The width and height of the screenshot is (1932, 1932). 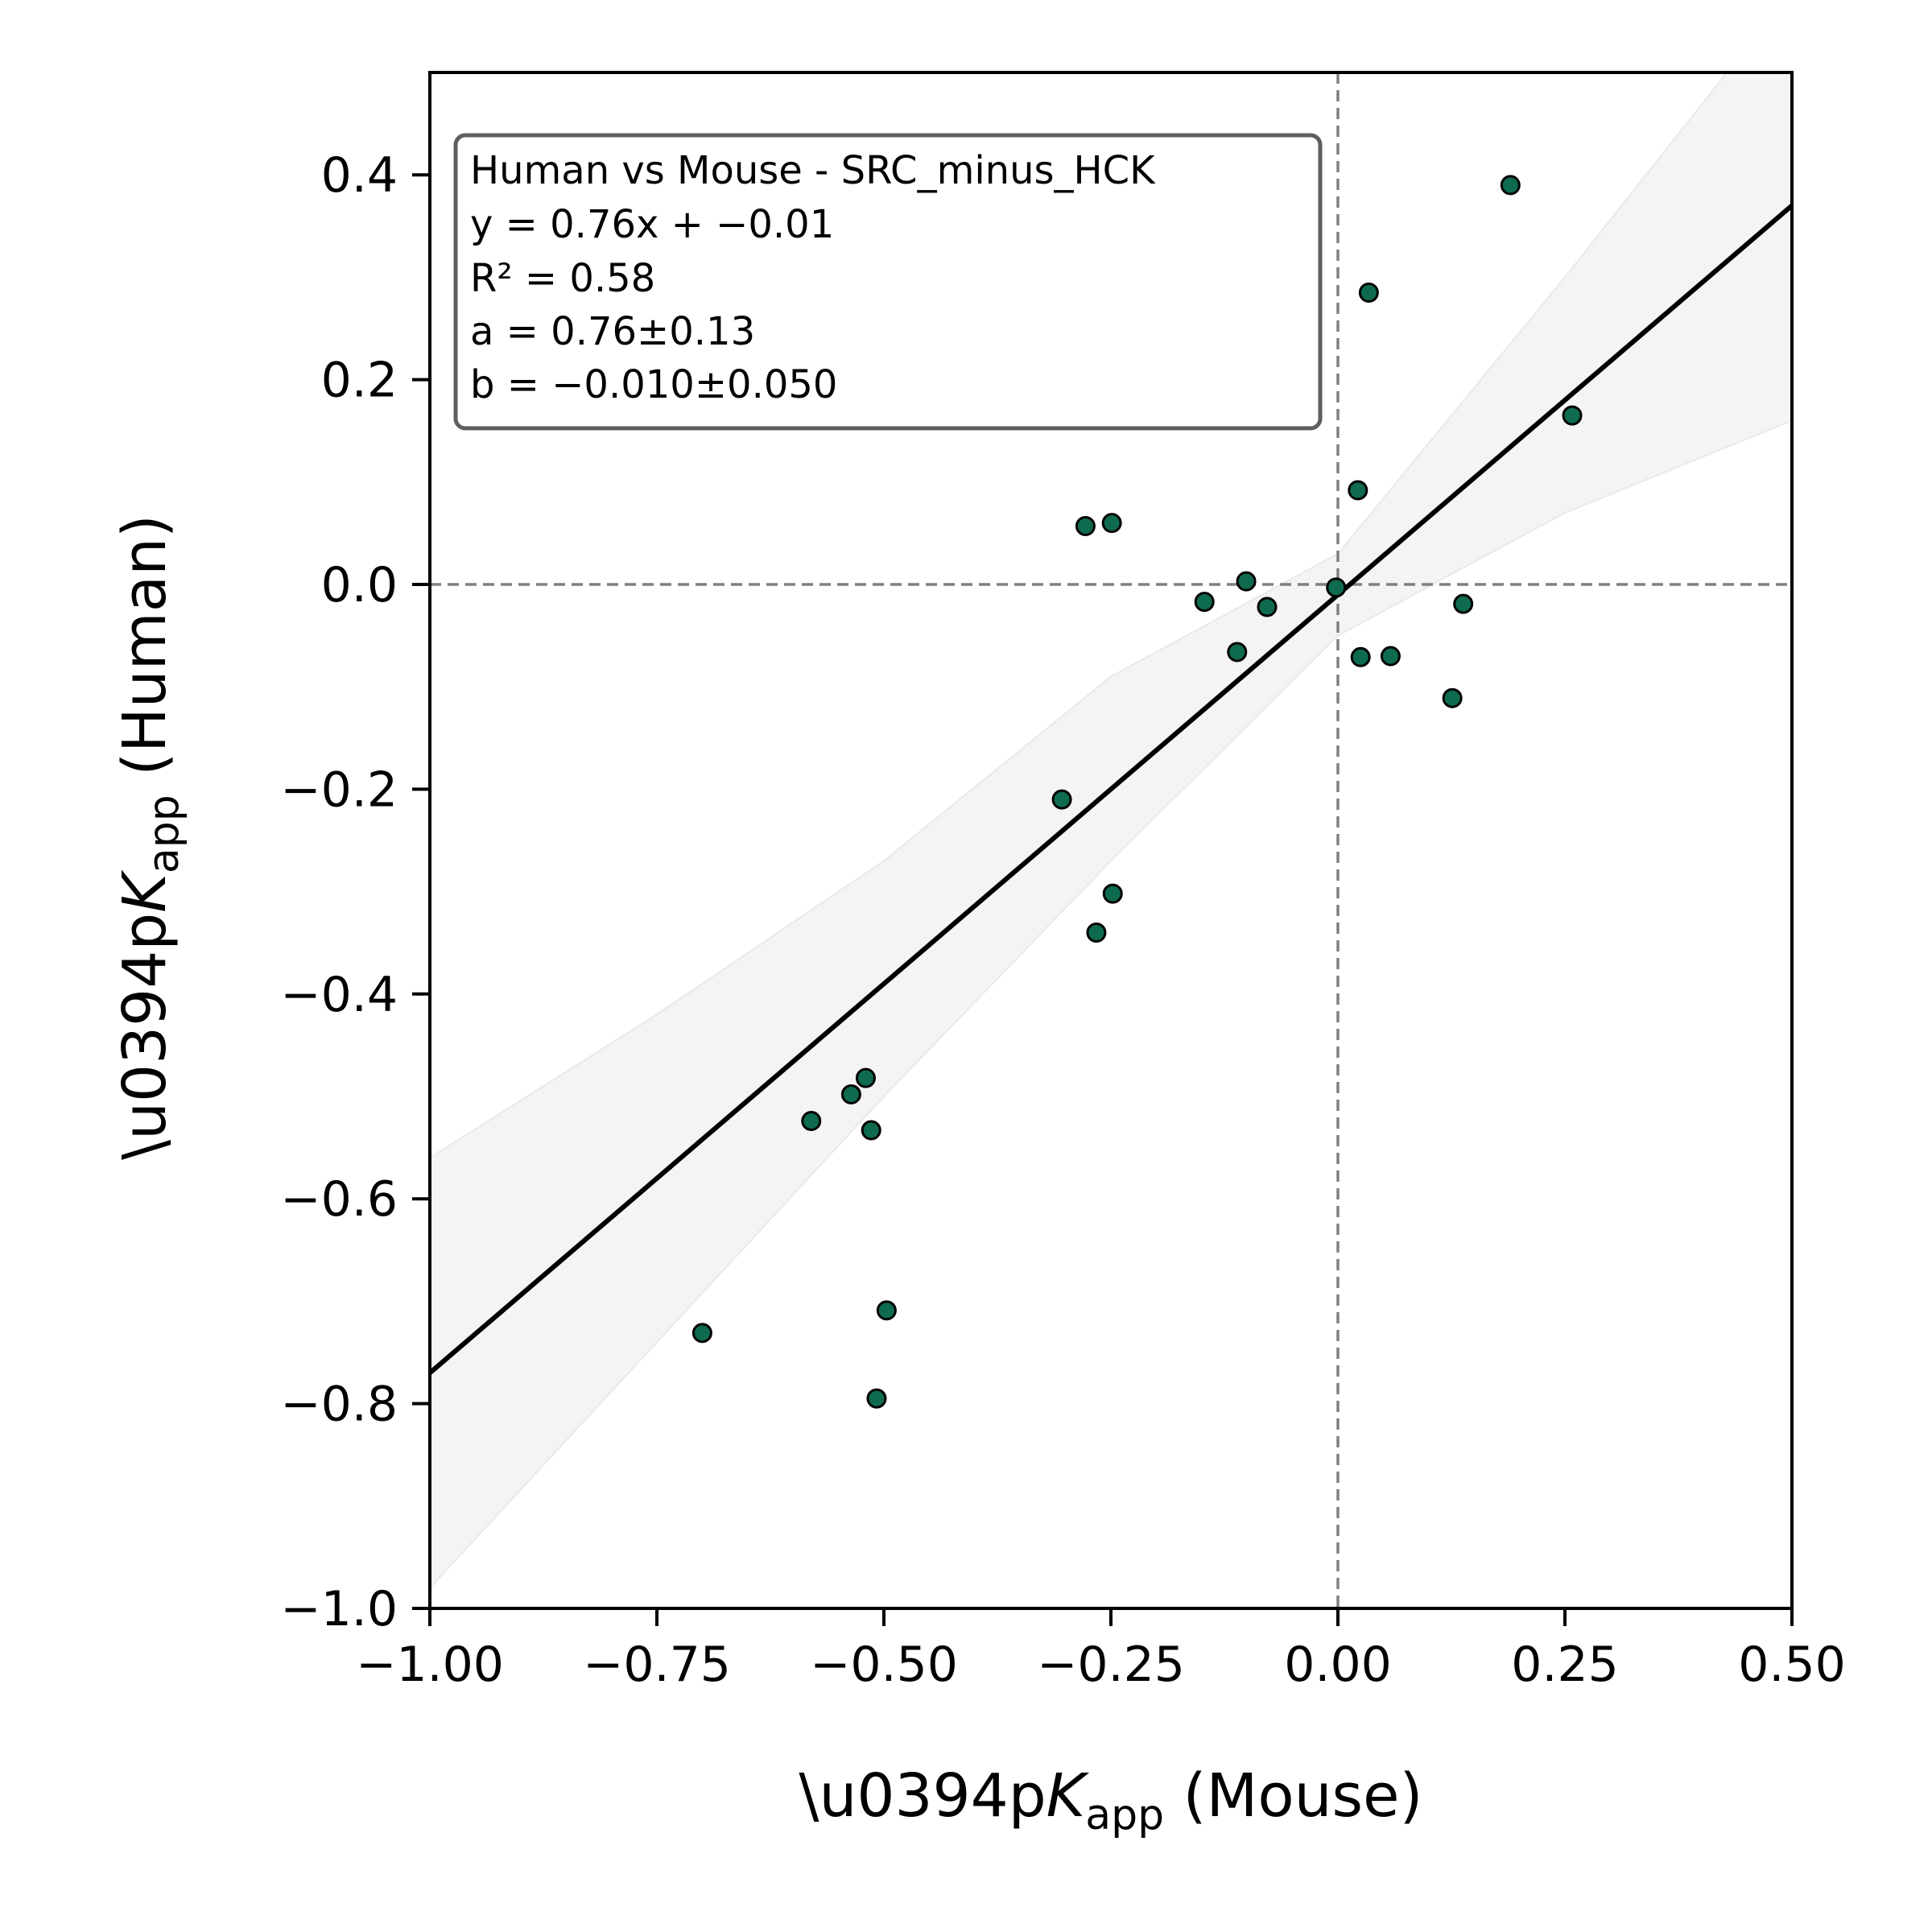 What do you see at coordinates (612, 331) in the screenshot?
I see `stats-slope: a = 0.76±0.13` at bounding box center [612, 331].